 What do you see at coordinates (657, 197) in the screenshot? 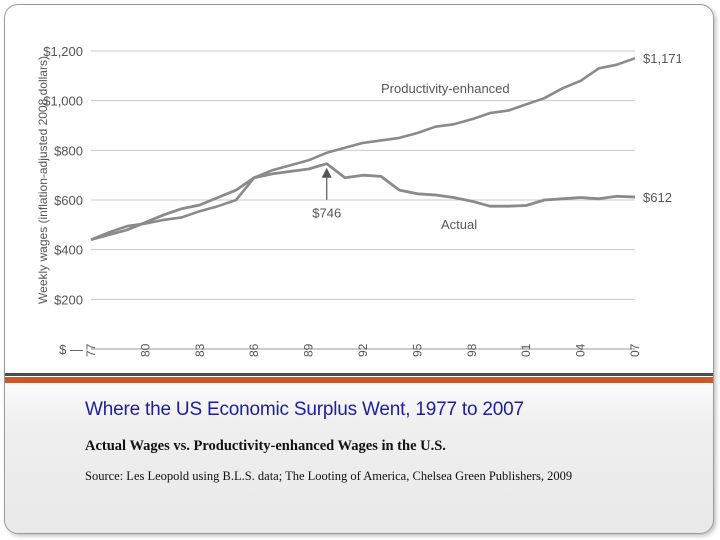
I see `end-label-actual: $612` at bounding box center [657, 197].